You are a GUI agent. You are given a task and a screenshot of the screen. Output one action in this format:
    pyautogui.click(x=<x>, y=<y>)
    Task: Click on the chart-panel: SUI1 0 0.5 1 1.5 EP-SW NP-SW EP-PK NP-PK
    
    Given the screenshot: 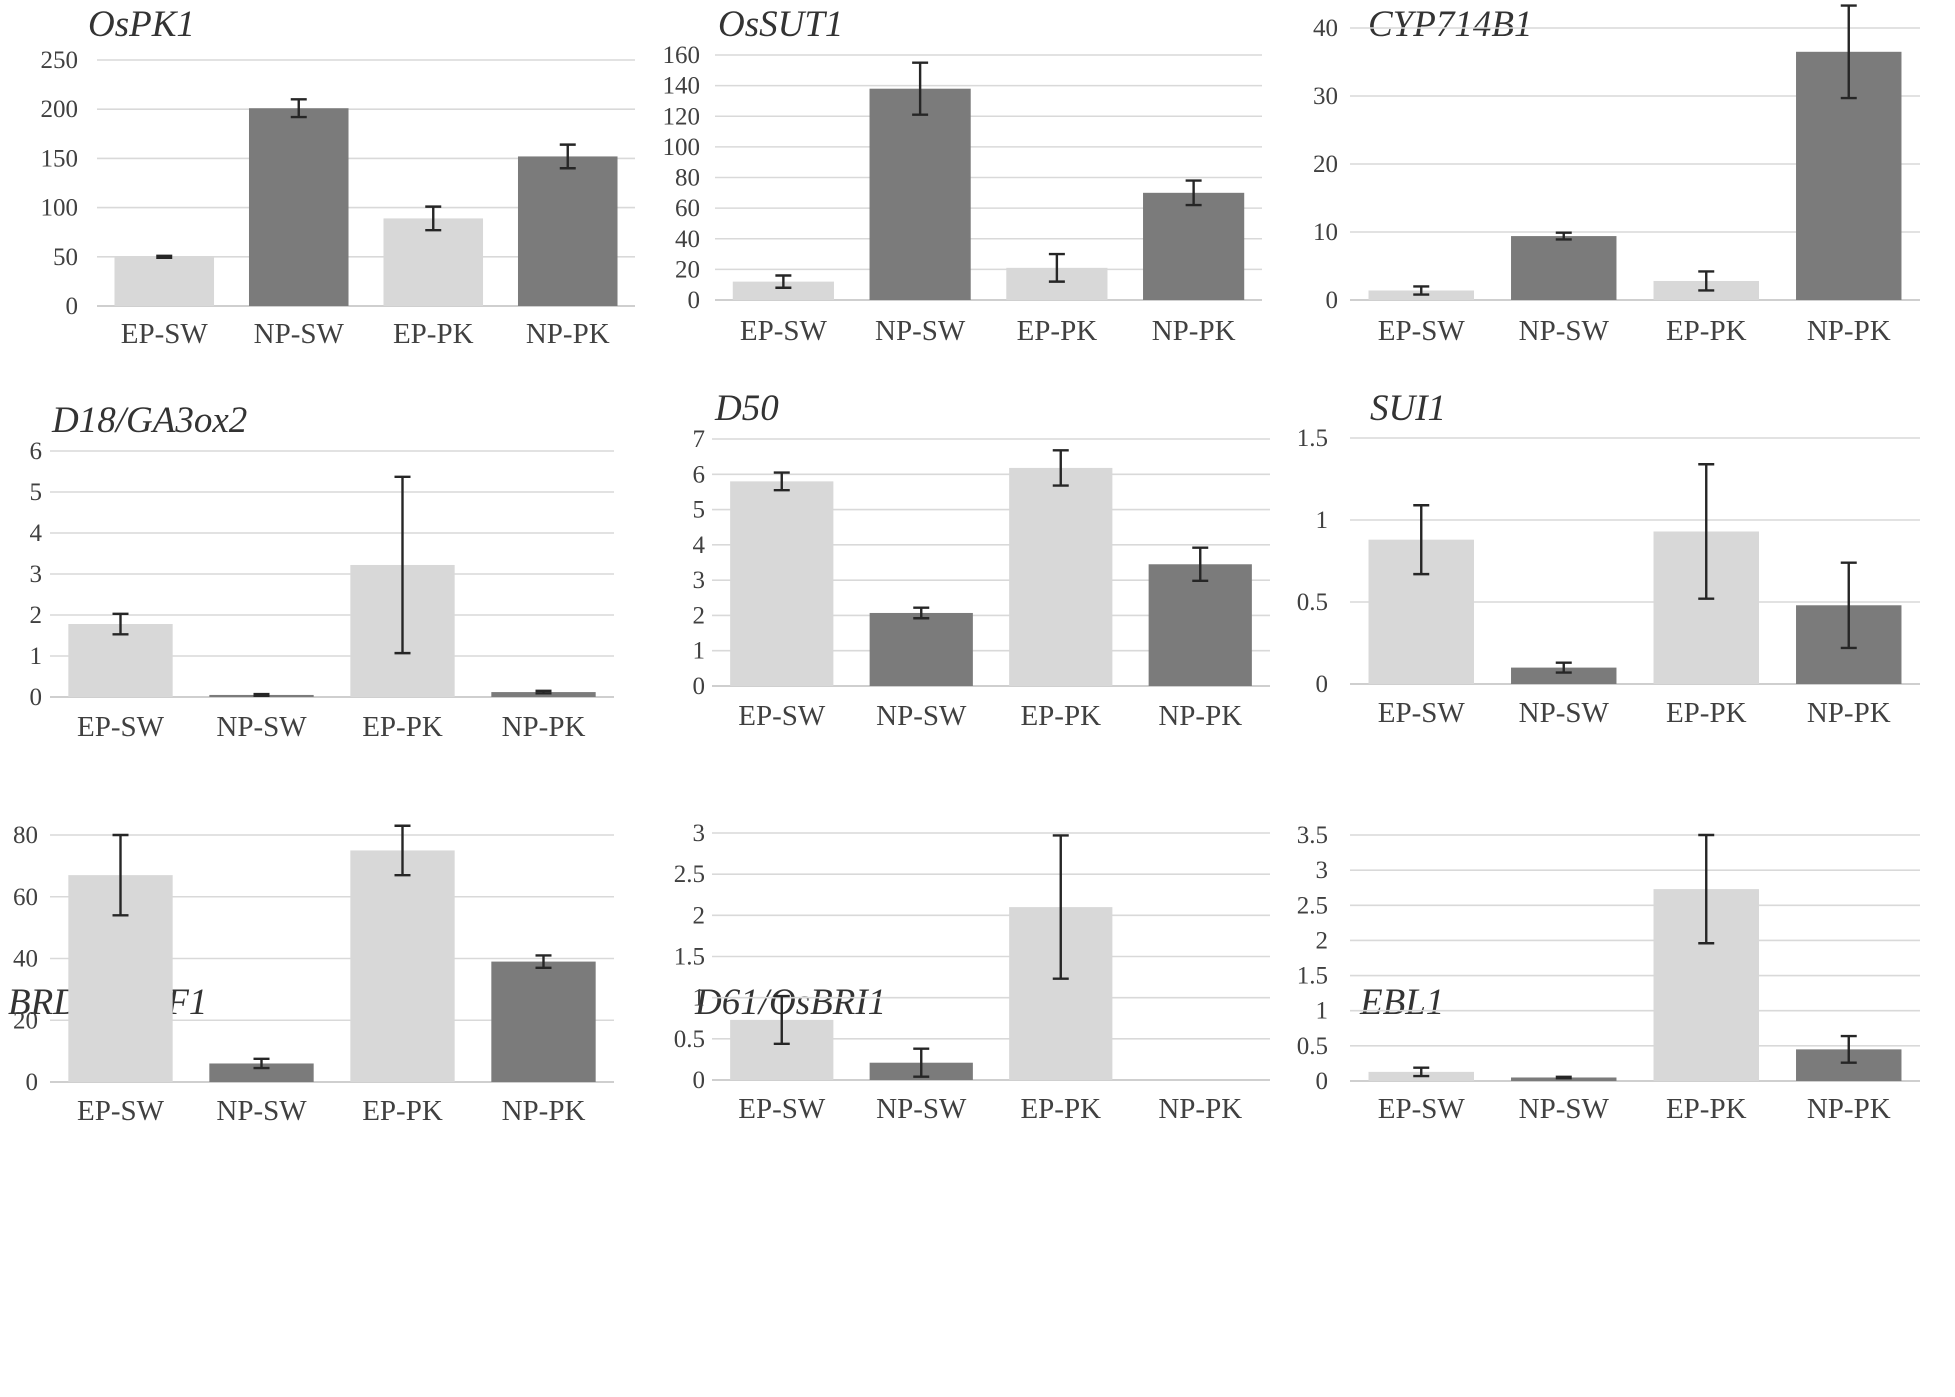 What is the action you would take?
    pyautogui.click(x=1608, y=558)
    